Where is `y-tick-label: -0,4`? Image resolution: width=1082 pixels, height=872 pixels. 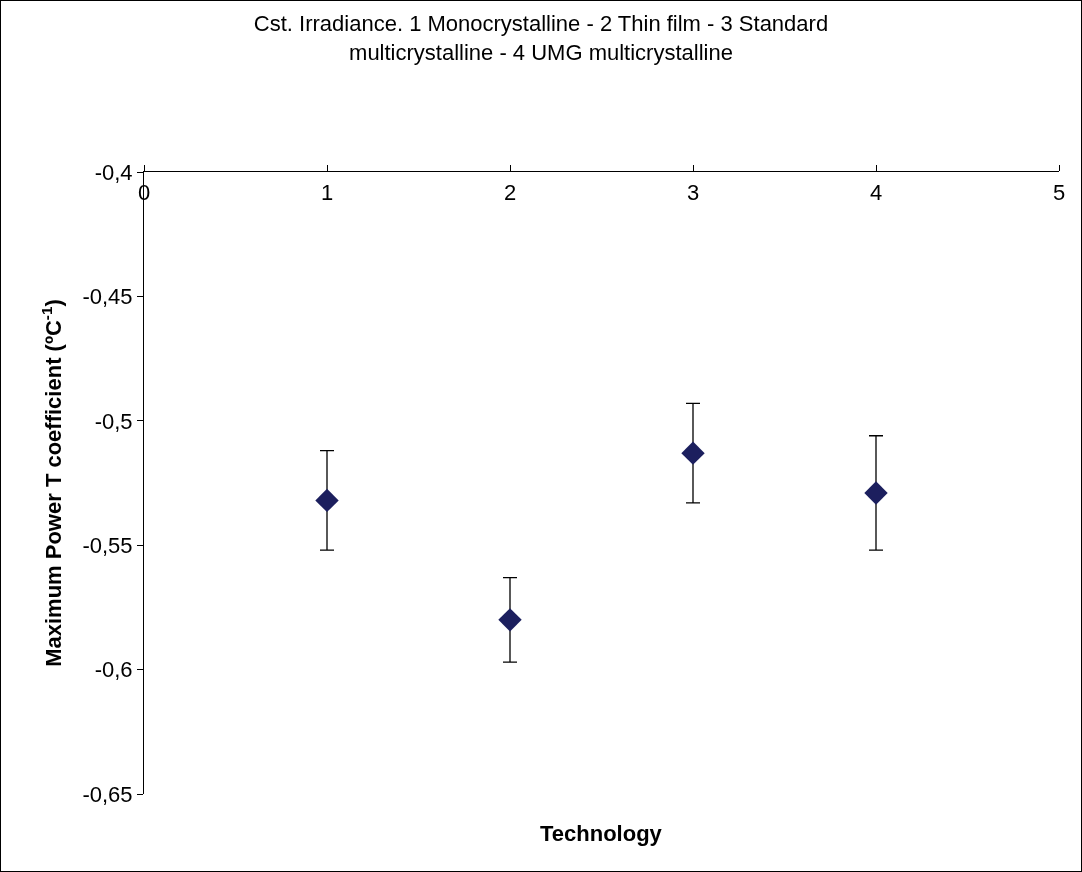 y-tick-label: -0,4 is located at coordinates (113, 172).